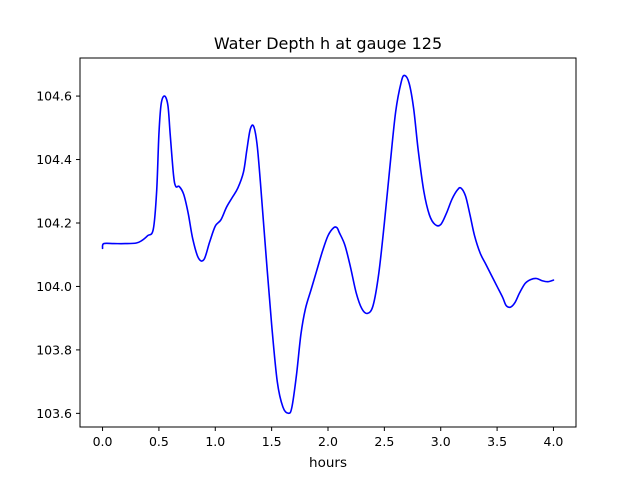 The height and width of the screenshot is (480, 640). What do you see at coordinates (497, 441) in the screenshot?
I see `x-tick-label: 3.5` at bounding box center [497, 441].